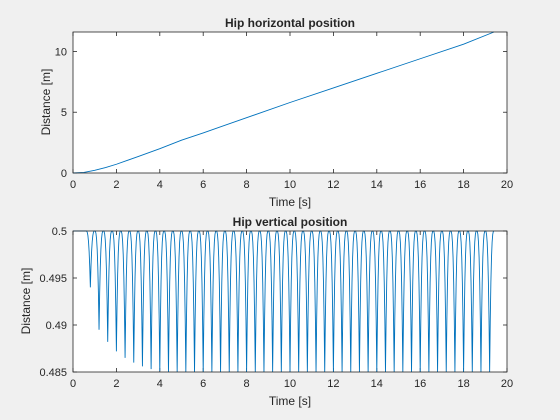 This screenshot has height=420, width=560. What do you see at coordinates (64, 113) in the screenshot?
I see `y-tick-label: 5` at bounding box center [64, 113].